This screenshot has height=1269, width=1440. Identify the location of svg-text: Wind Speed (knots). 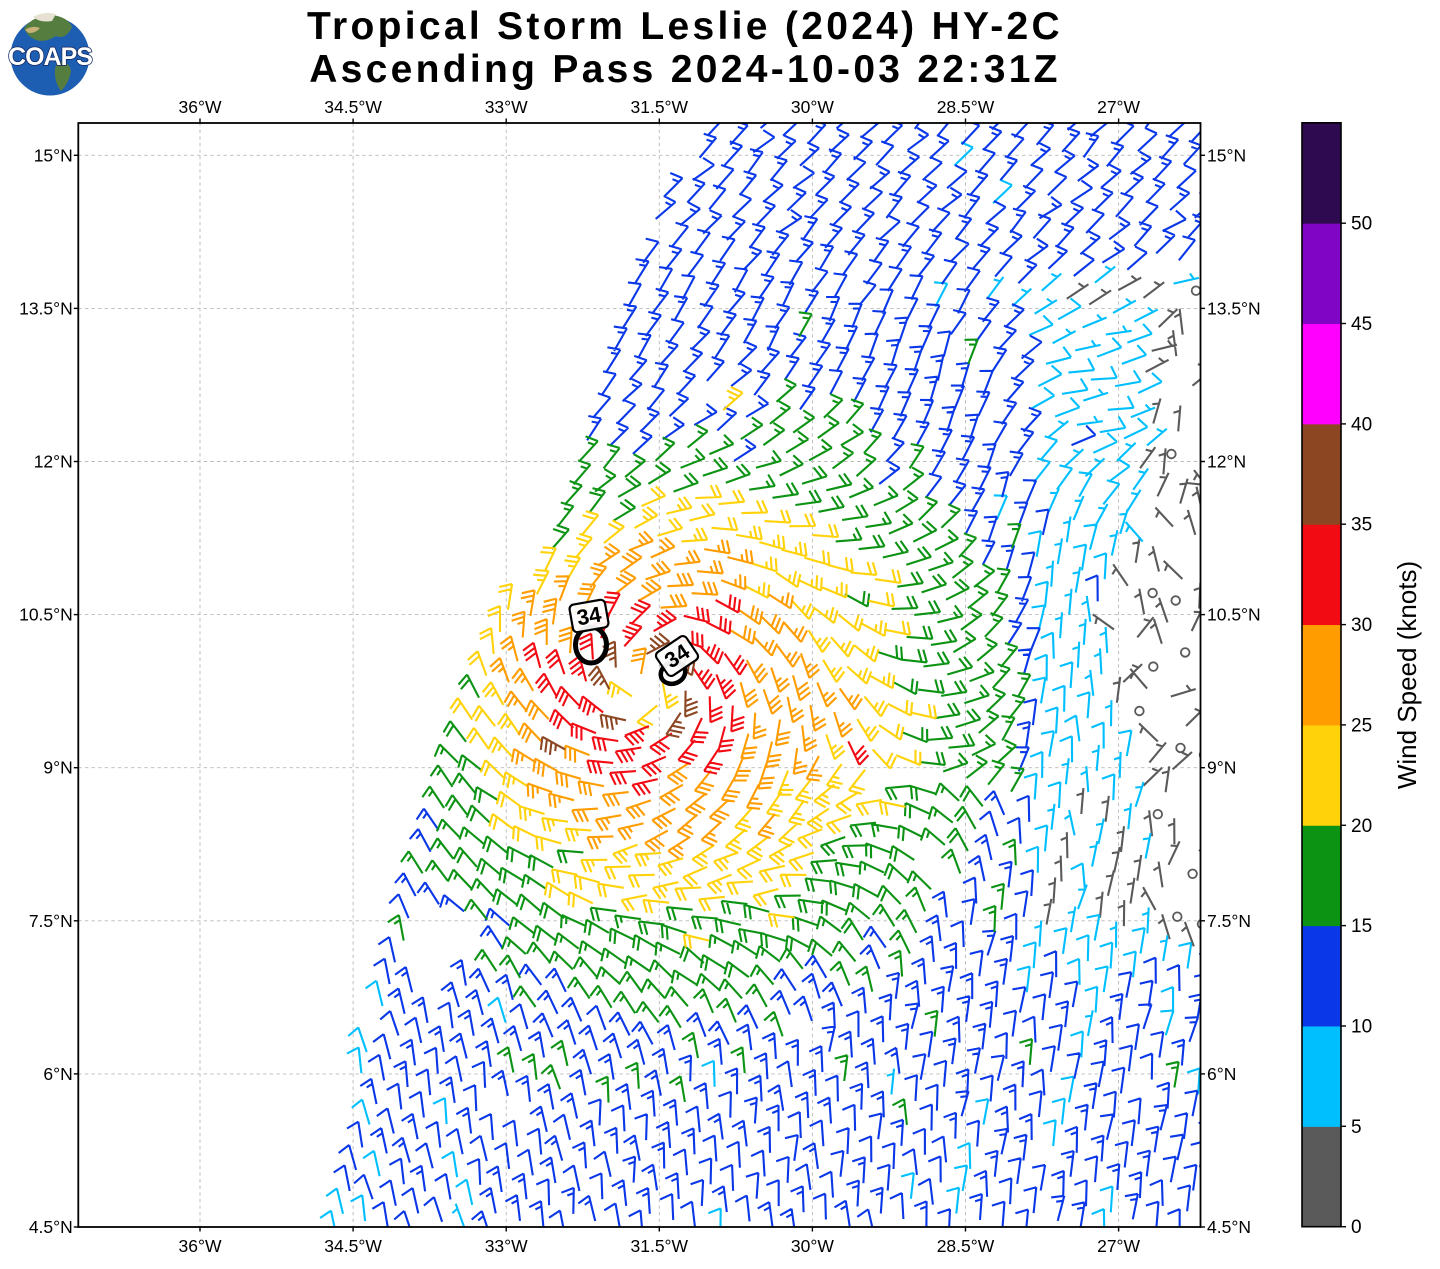
(1407, 675).